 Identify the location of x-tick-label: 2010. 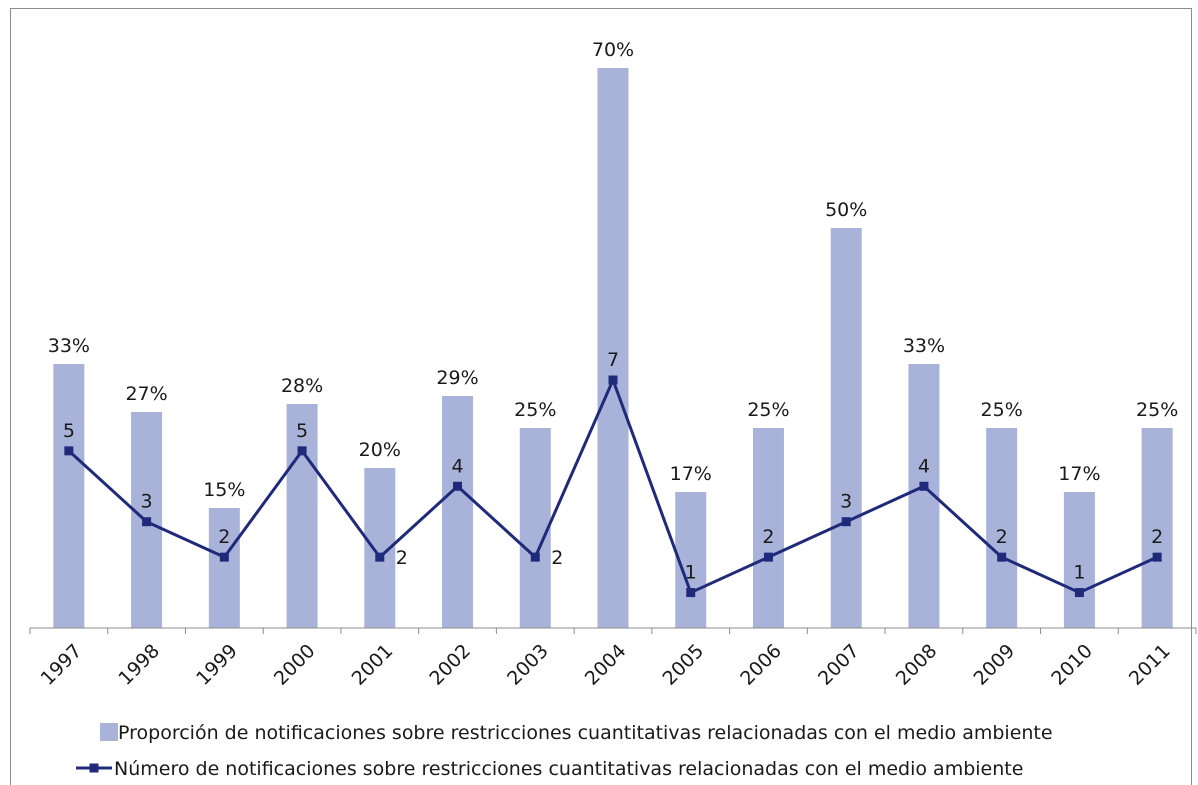
(1072, 665).